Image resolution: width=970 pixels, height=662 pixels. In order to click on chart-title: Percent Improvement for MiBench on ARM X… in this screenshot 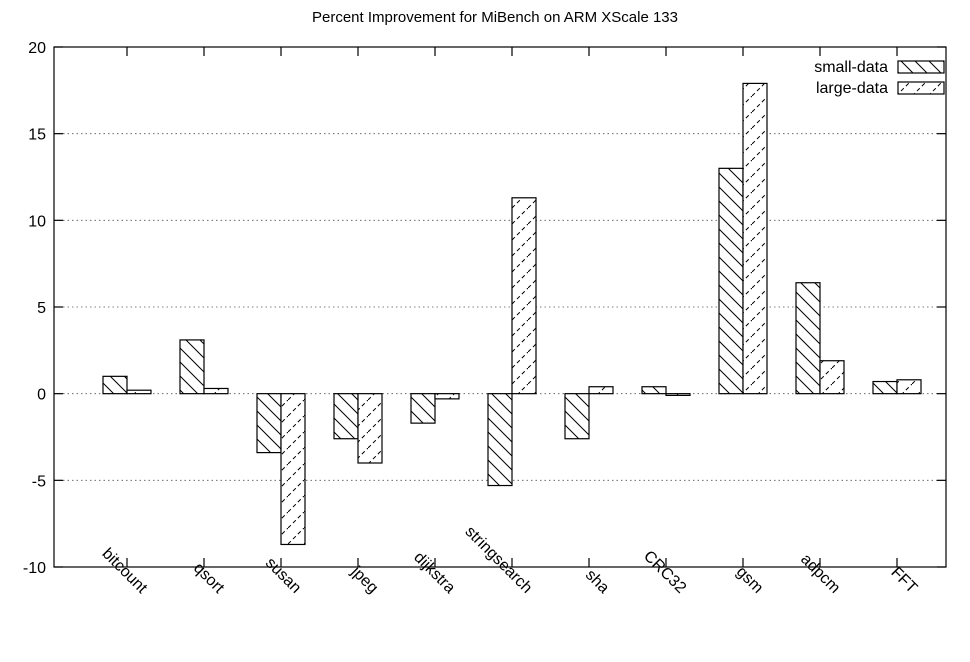, I will do `click(495, 17)`.